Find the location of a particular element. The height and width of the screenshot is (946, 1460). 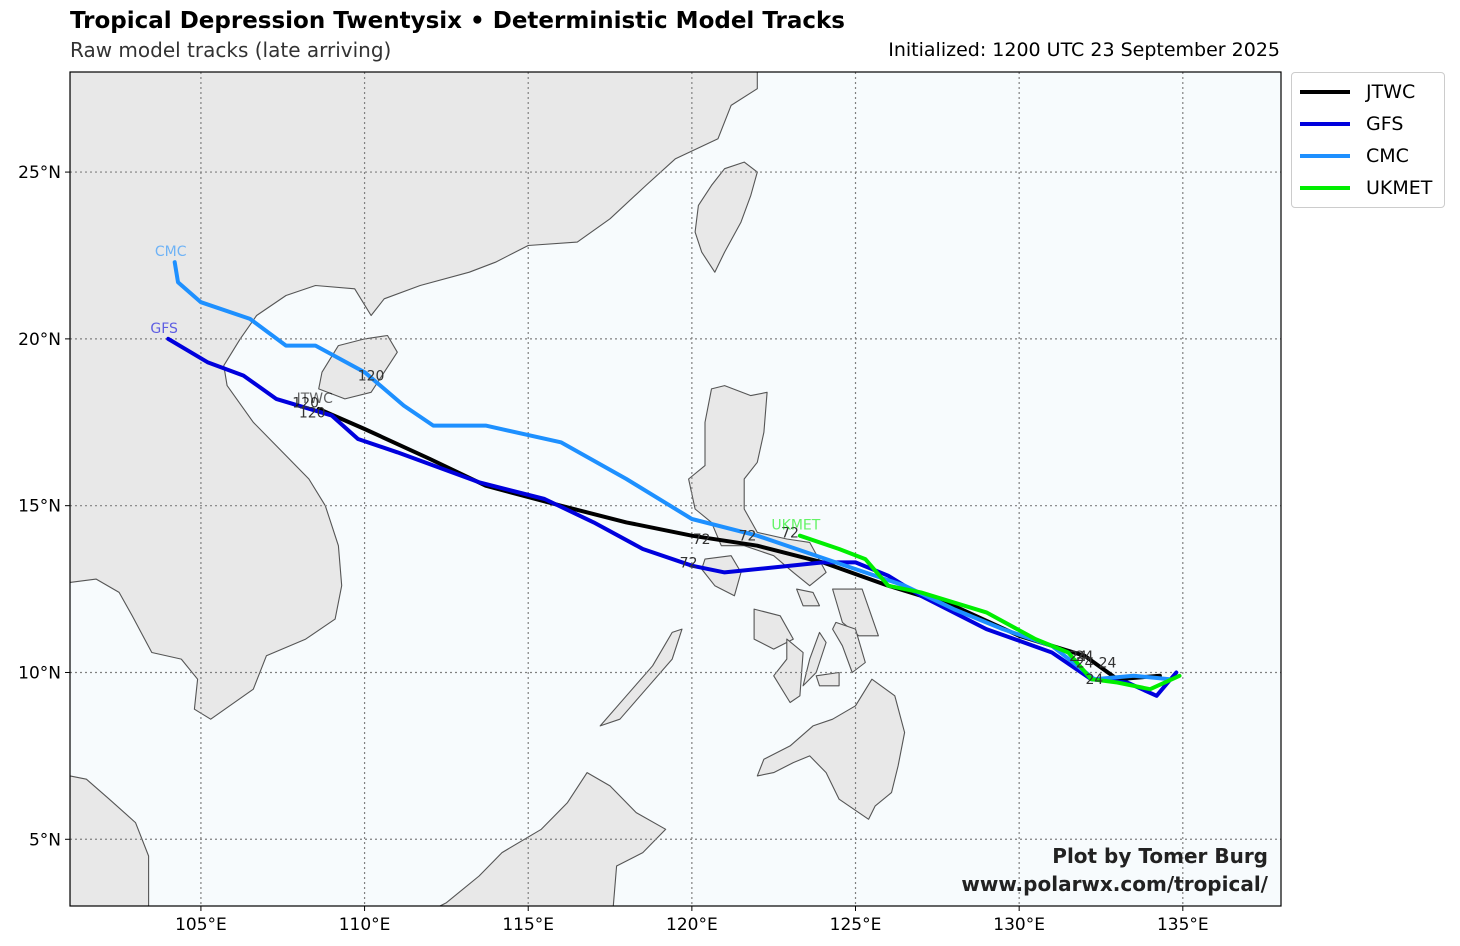

lon-tick-label: 105°E is located at coordinates (201, 925).